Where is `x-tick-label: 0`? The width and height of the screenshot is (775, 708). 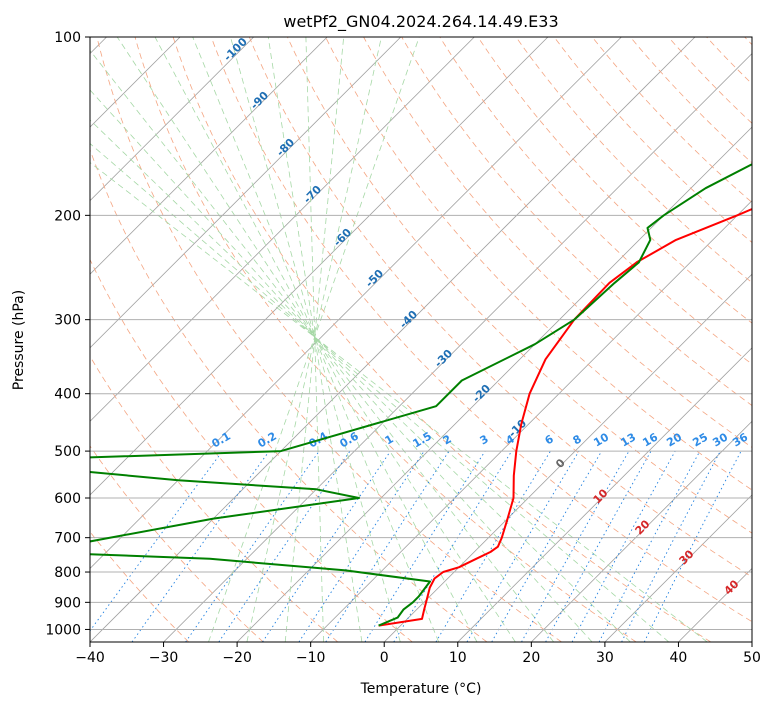 x-tick-label: 0 is located at coordinates (384, 658).